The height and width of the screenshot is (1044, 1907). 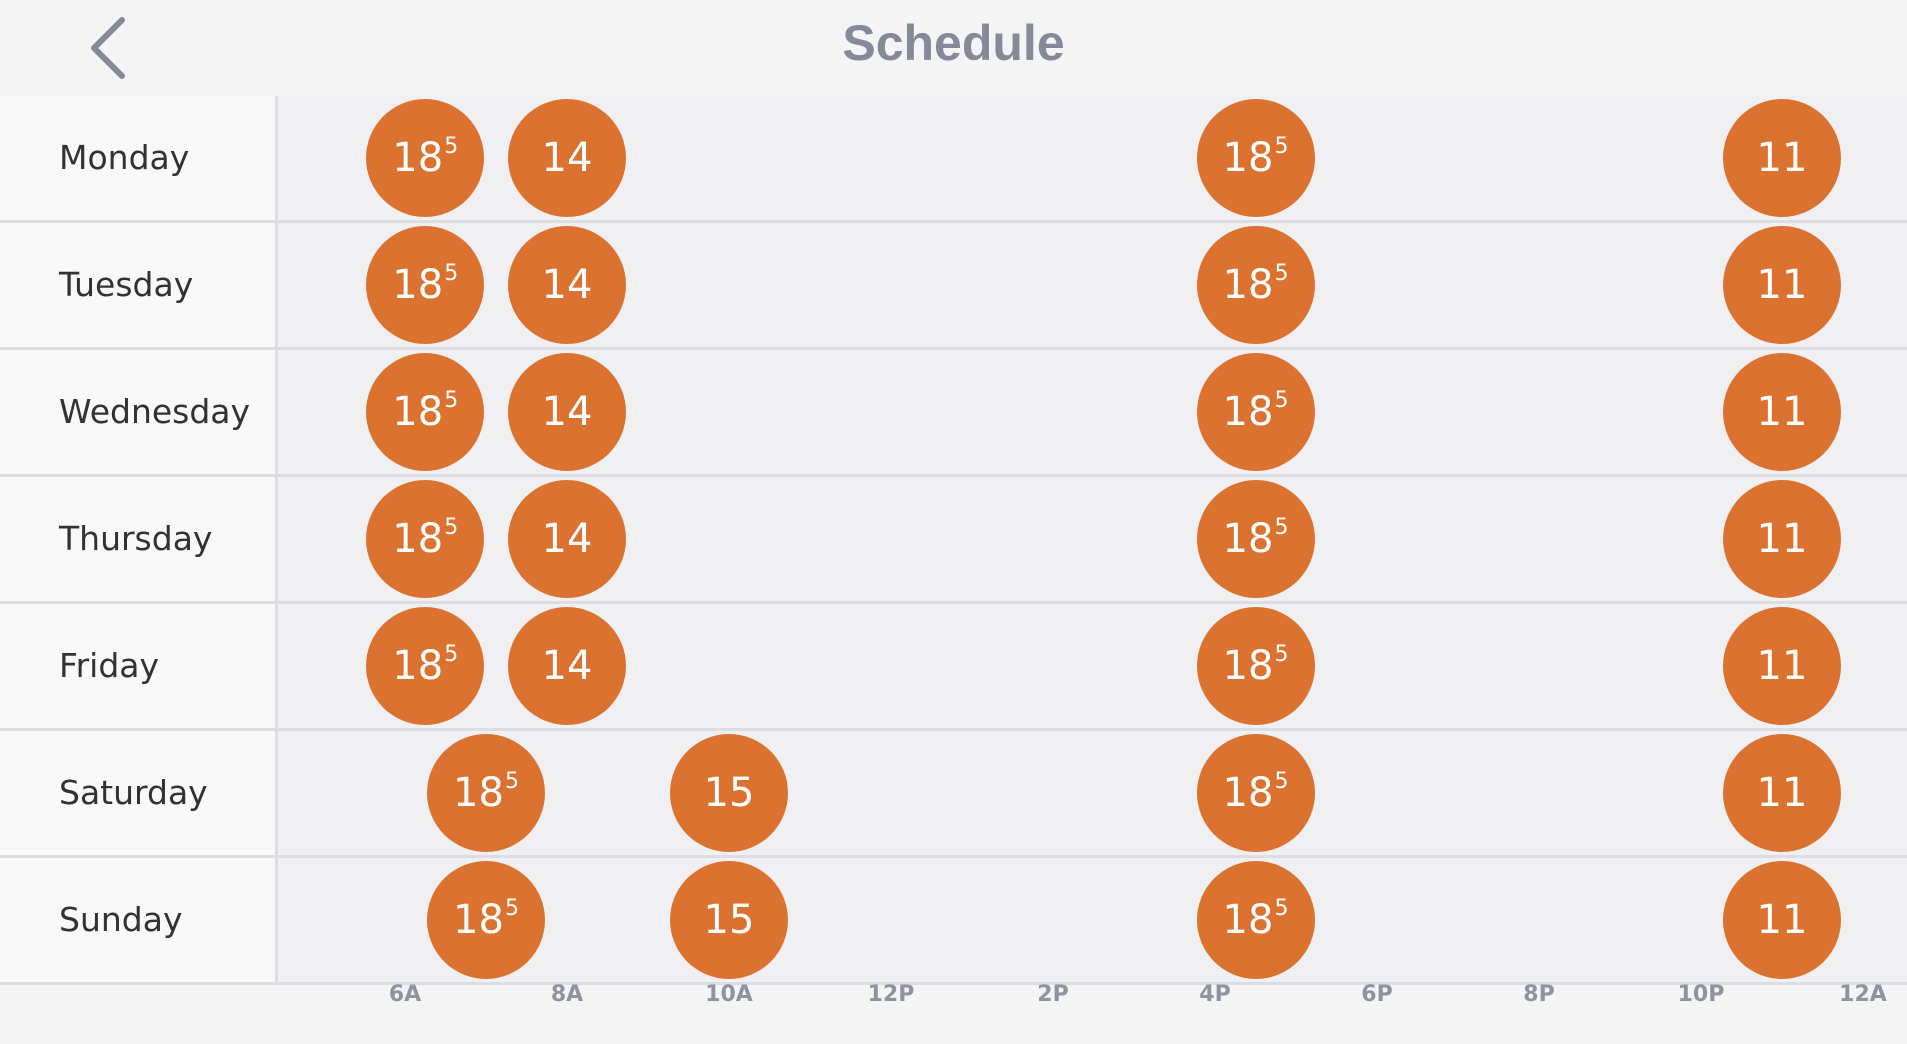 What do you see at coordinates (729, 994) in the screenshot?
I see `axis-tick-label: 10A` at bounding box center [729, 994].